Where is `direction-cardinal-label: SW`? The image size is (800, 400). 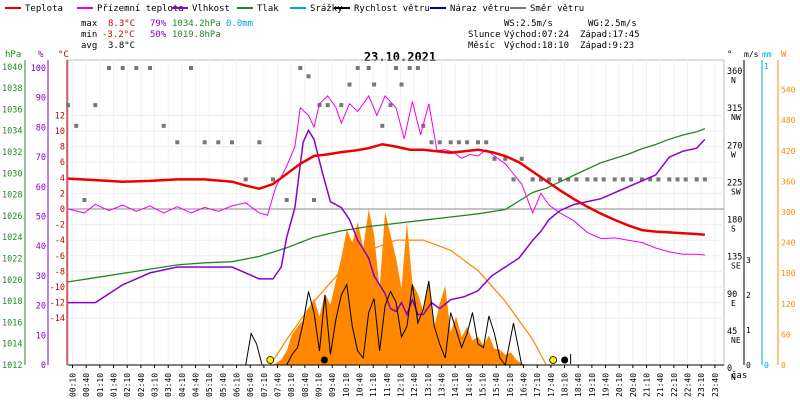
direction-cardinal-label: SW is located at coordinates (736, 191).